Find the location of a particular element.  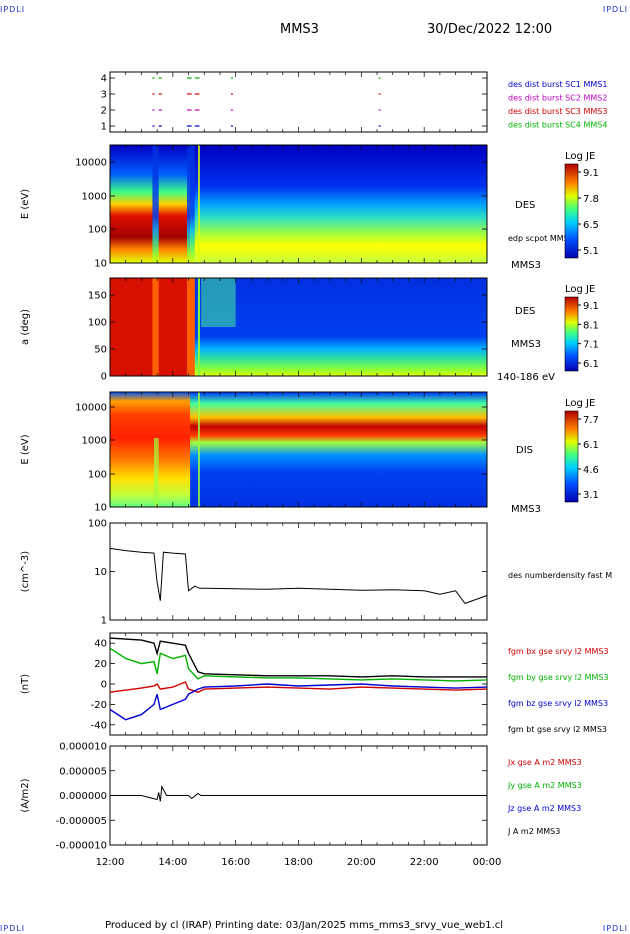

des-pitch-colorbar-title: Log JE is located at coordinates (580, 289).